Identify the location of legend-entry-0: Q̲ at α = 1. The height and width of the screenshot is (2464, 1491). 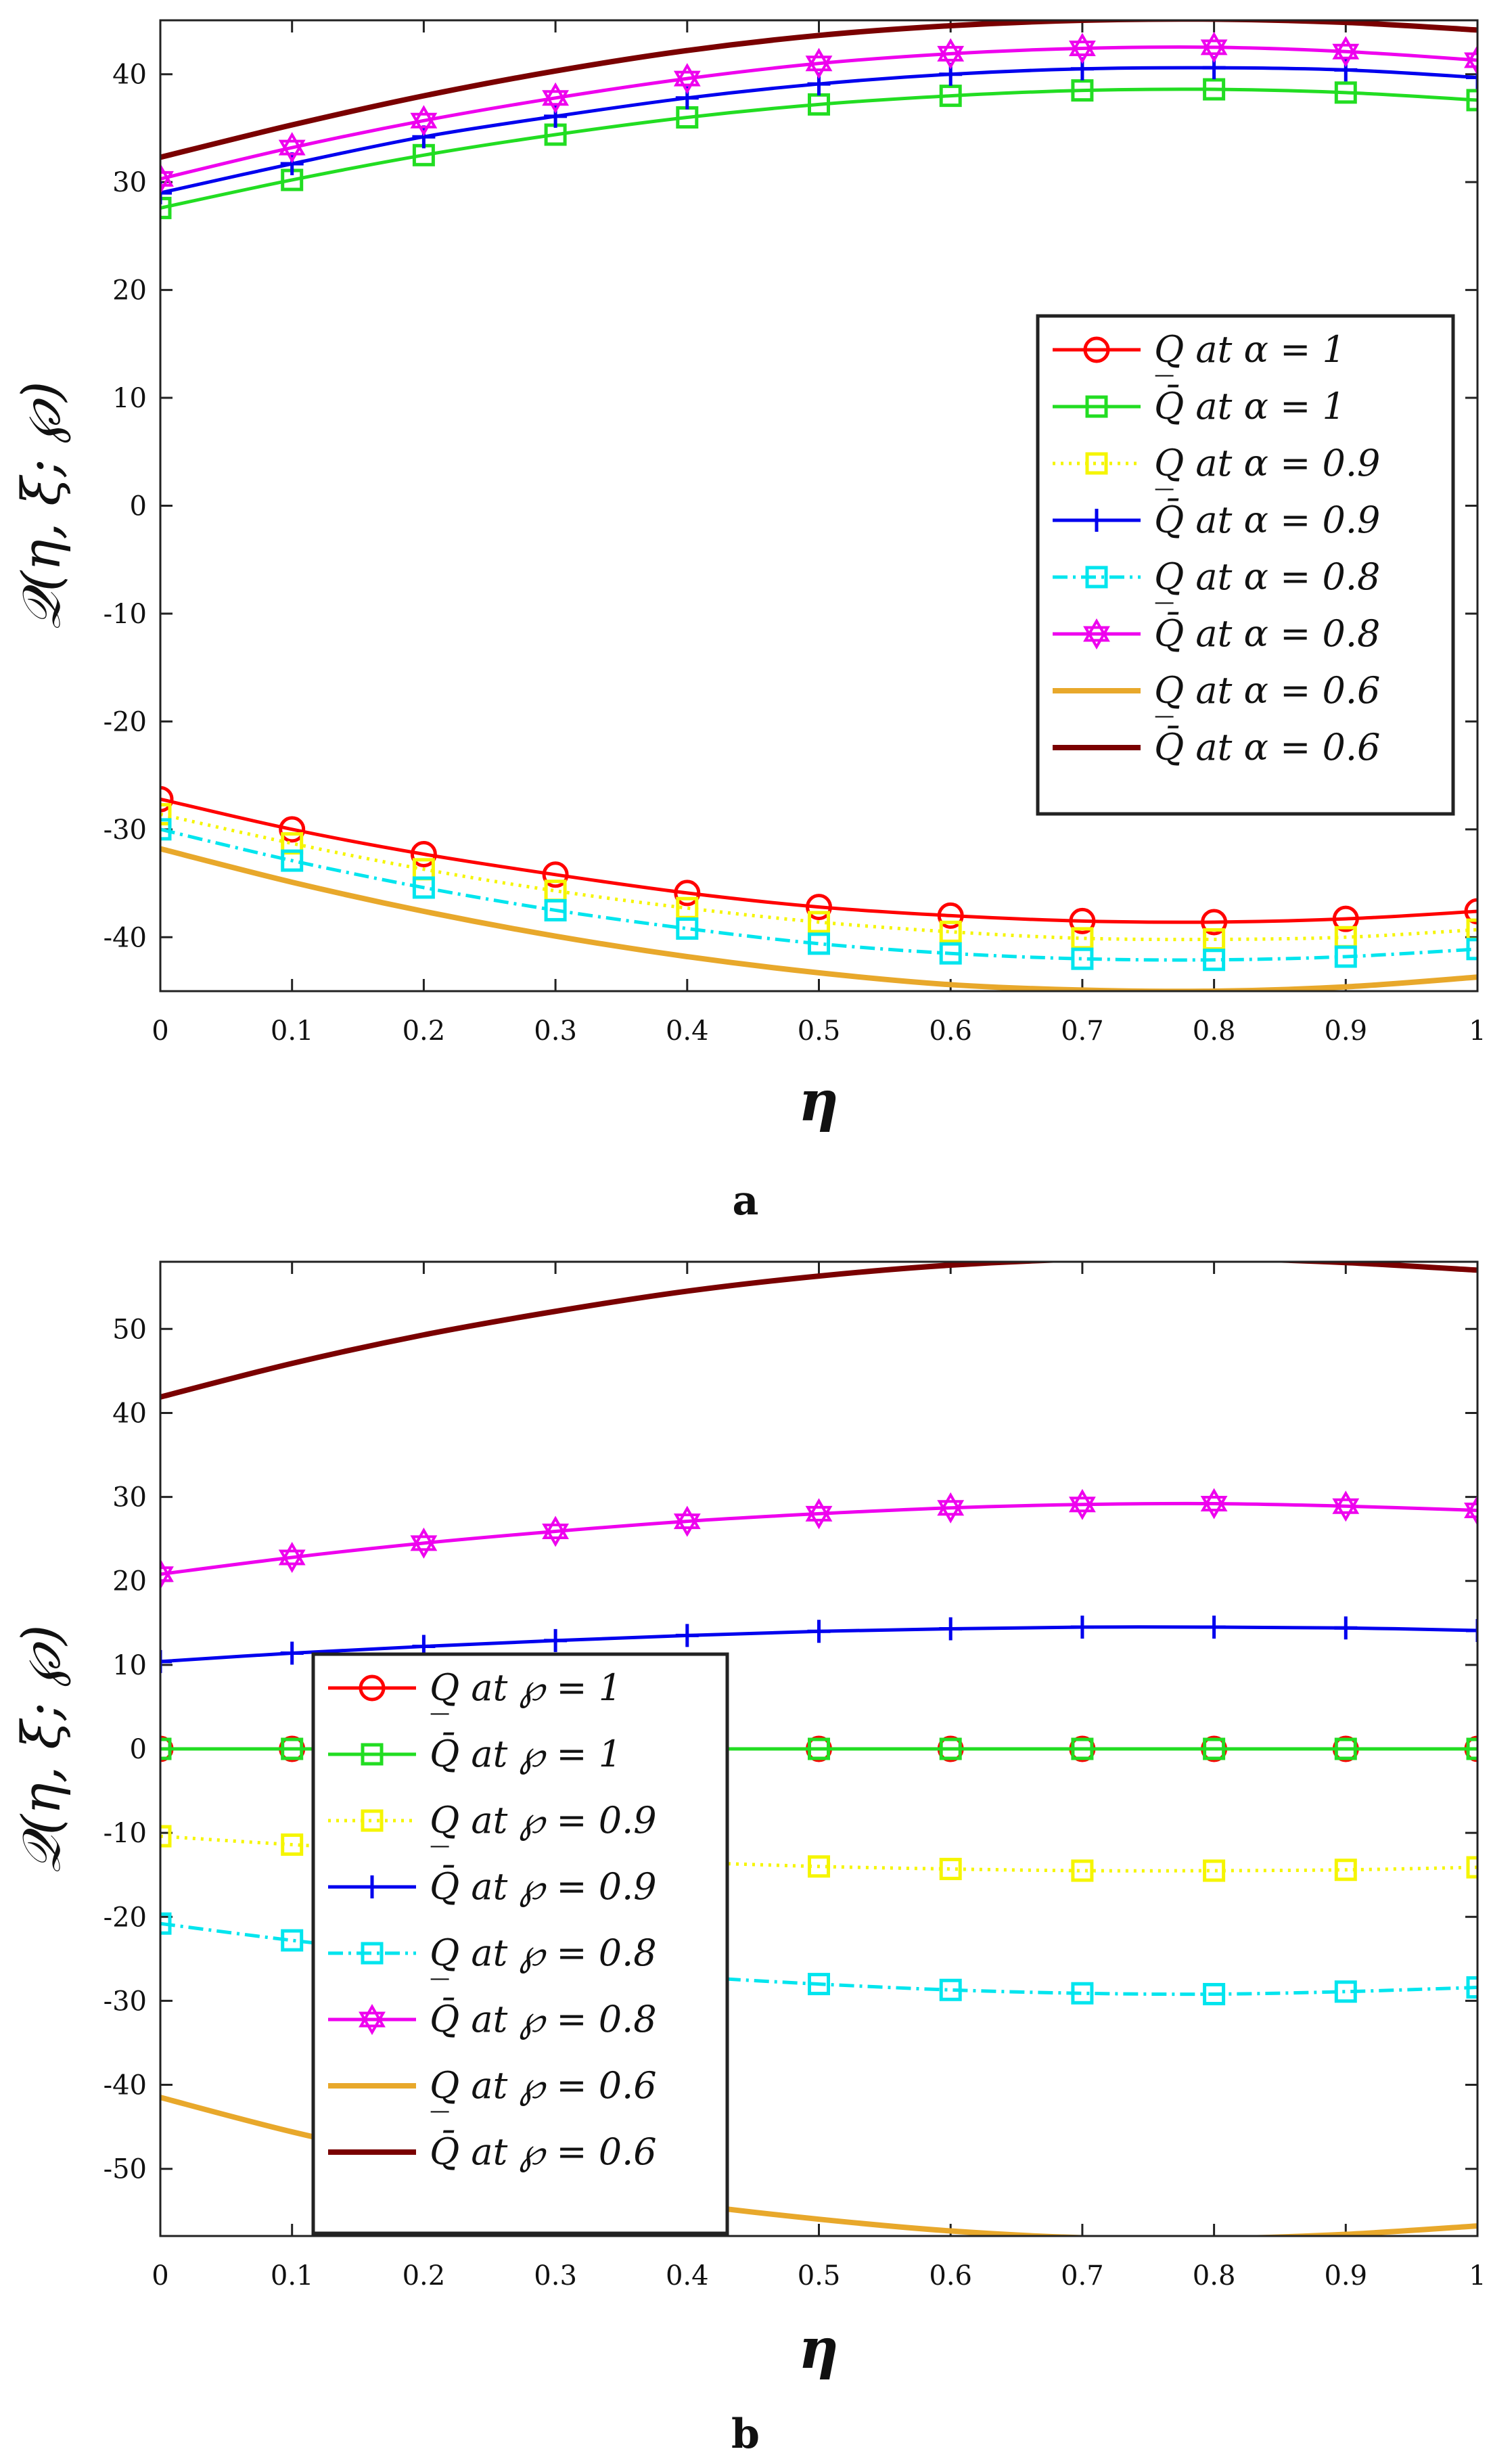
(1199, 352).